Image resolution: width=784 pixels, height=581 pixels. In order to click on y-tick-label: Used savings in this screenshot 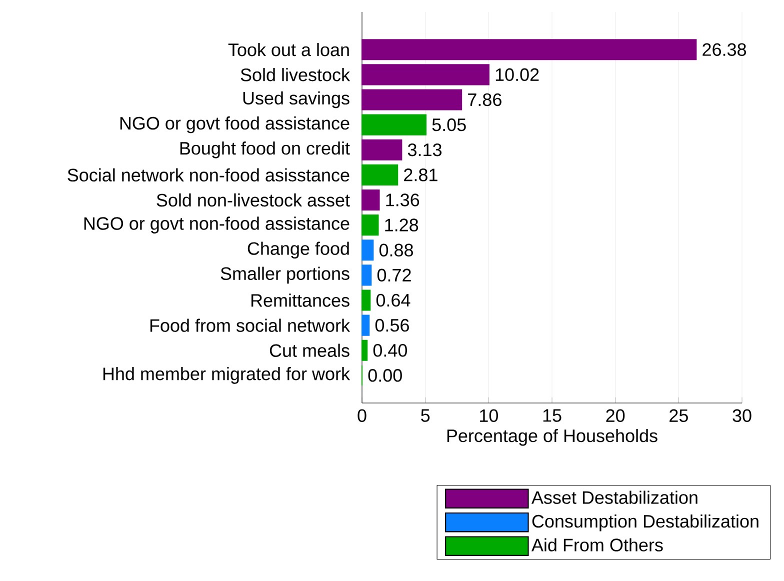, I will do `click(296, 99)`.